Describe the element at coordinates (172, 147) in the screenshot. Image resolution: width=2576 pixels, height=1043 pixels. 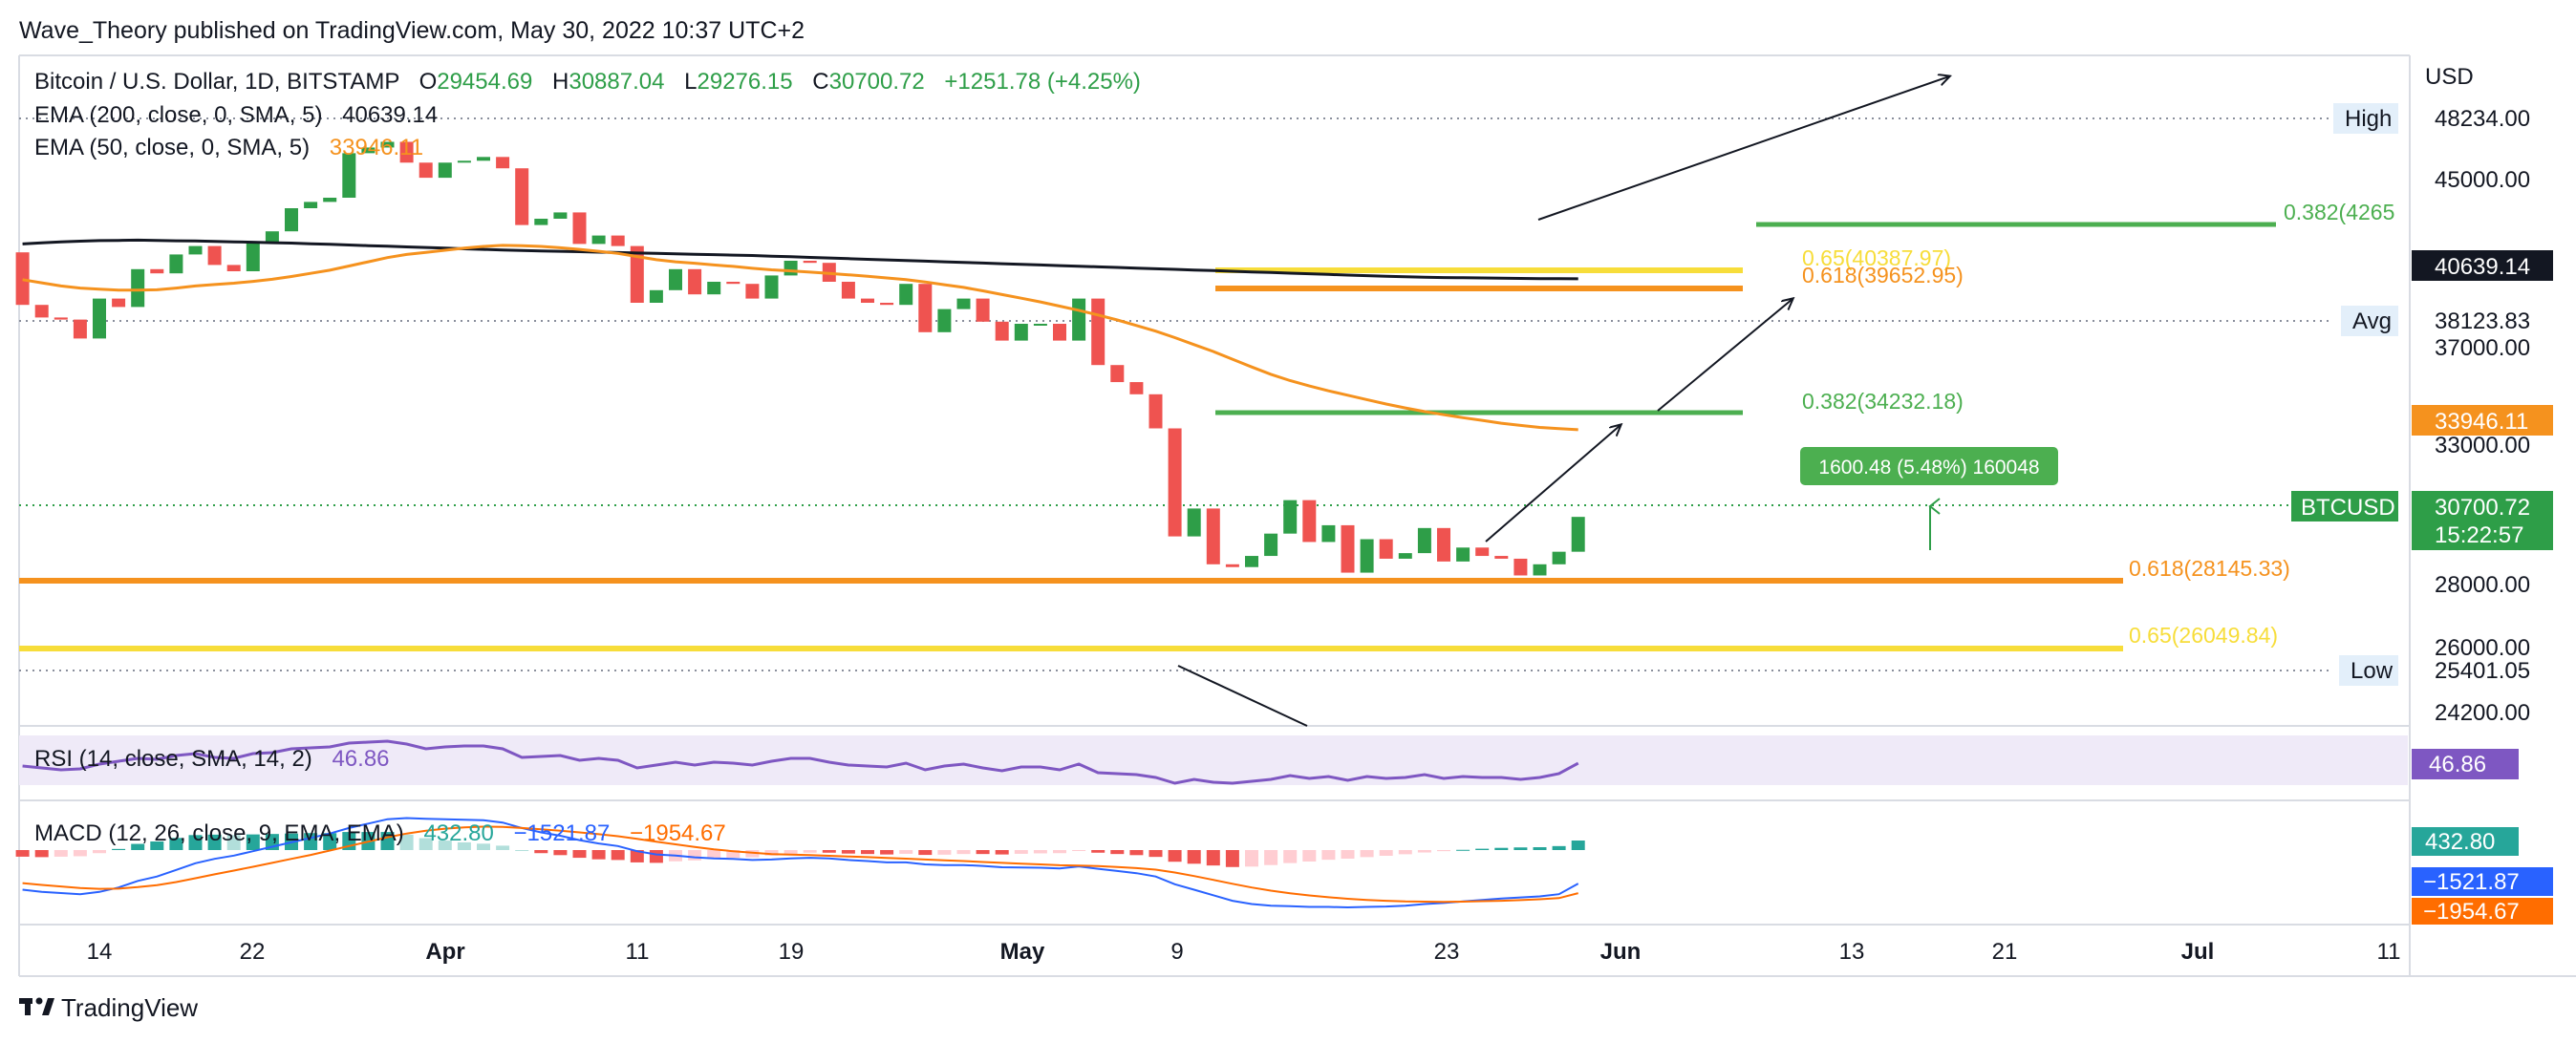
I see `ema50-legend-label: EMA (50, close, 0, SMA, 5)` at that location.